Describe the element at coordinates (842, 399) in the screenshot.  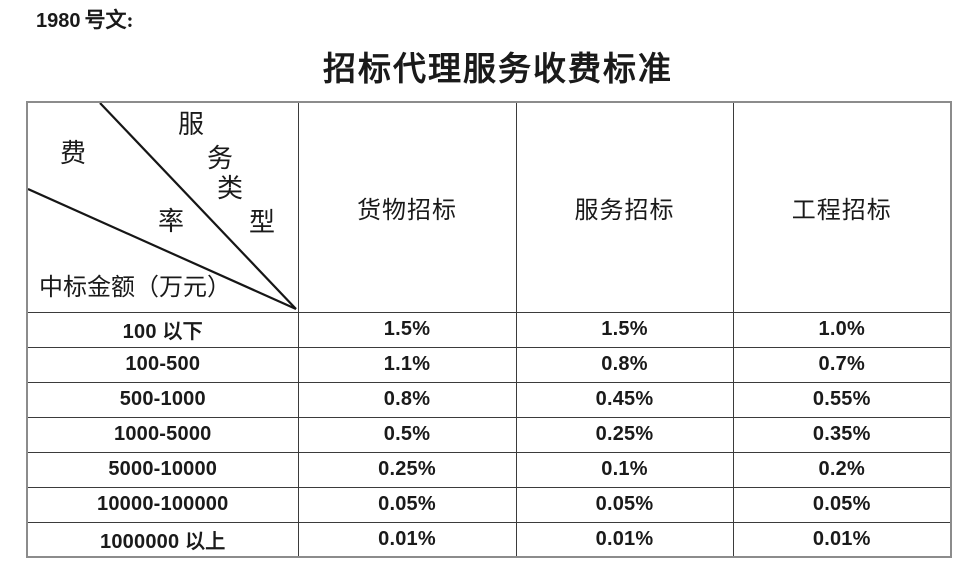
I see `fee-value: 0.55%` at that location.